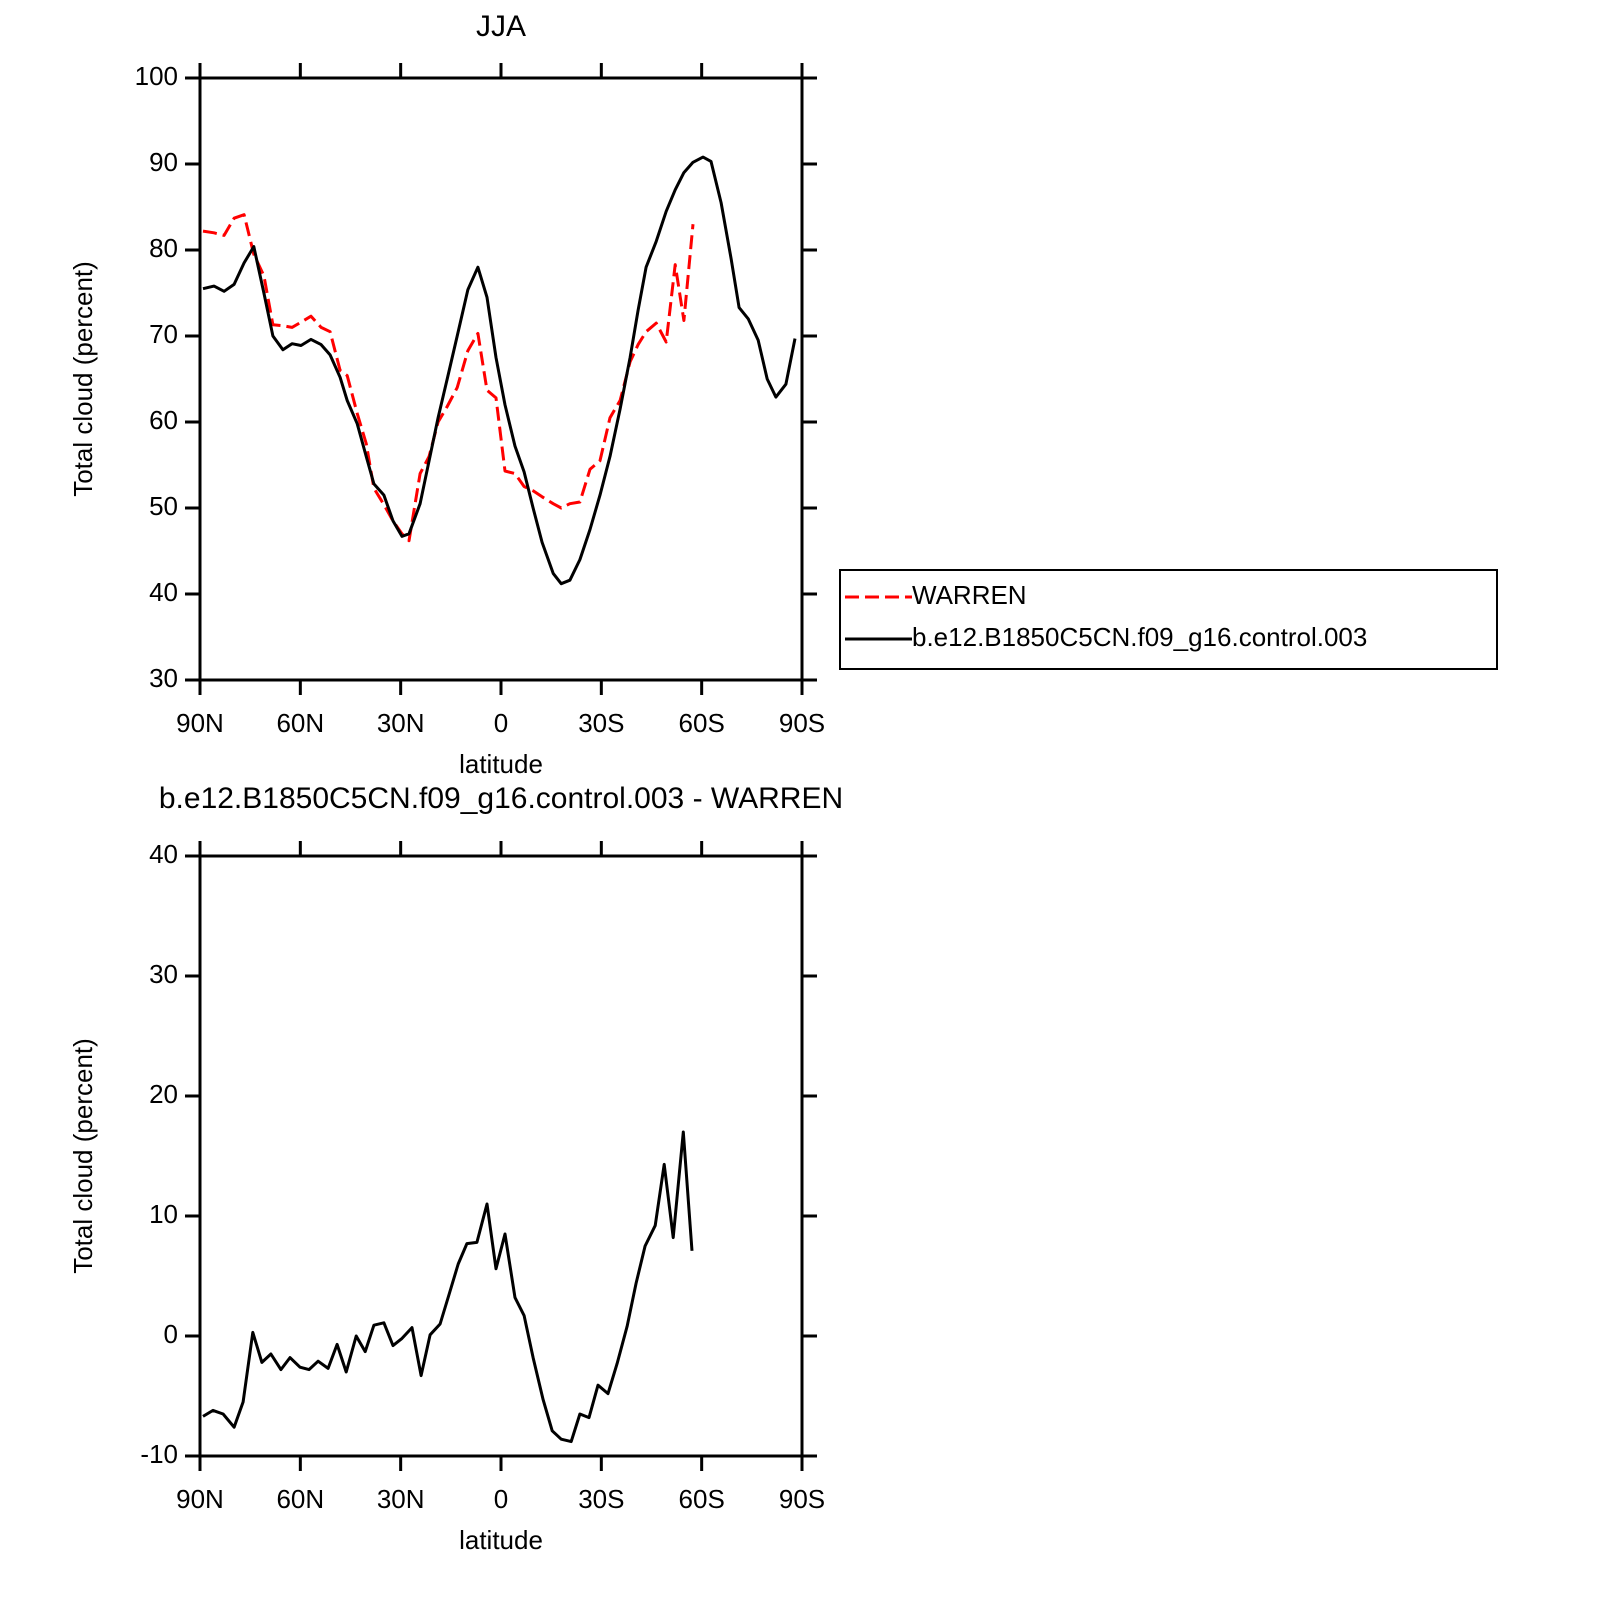 The image size is (1605, 1603). I want to click on y-tick-label: 90, so click(163, 162).